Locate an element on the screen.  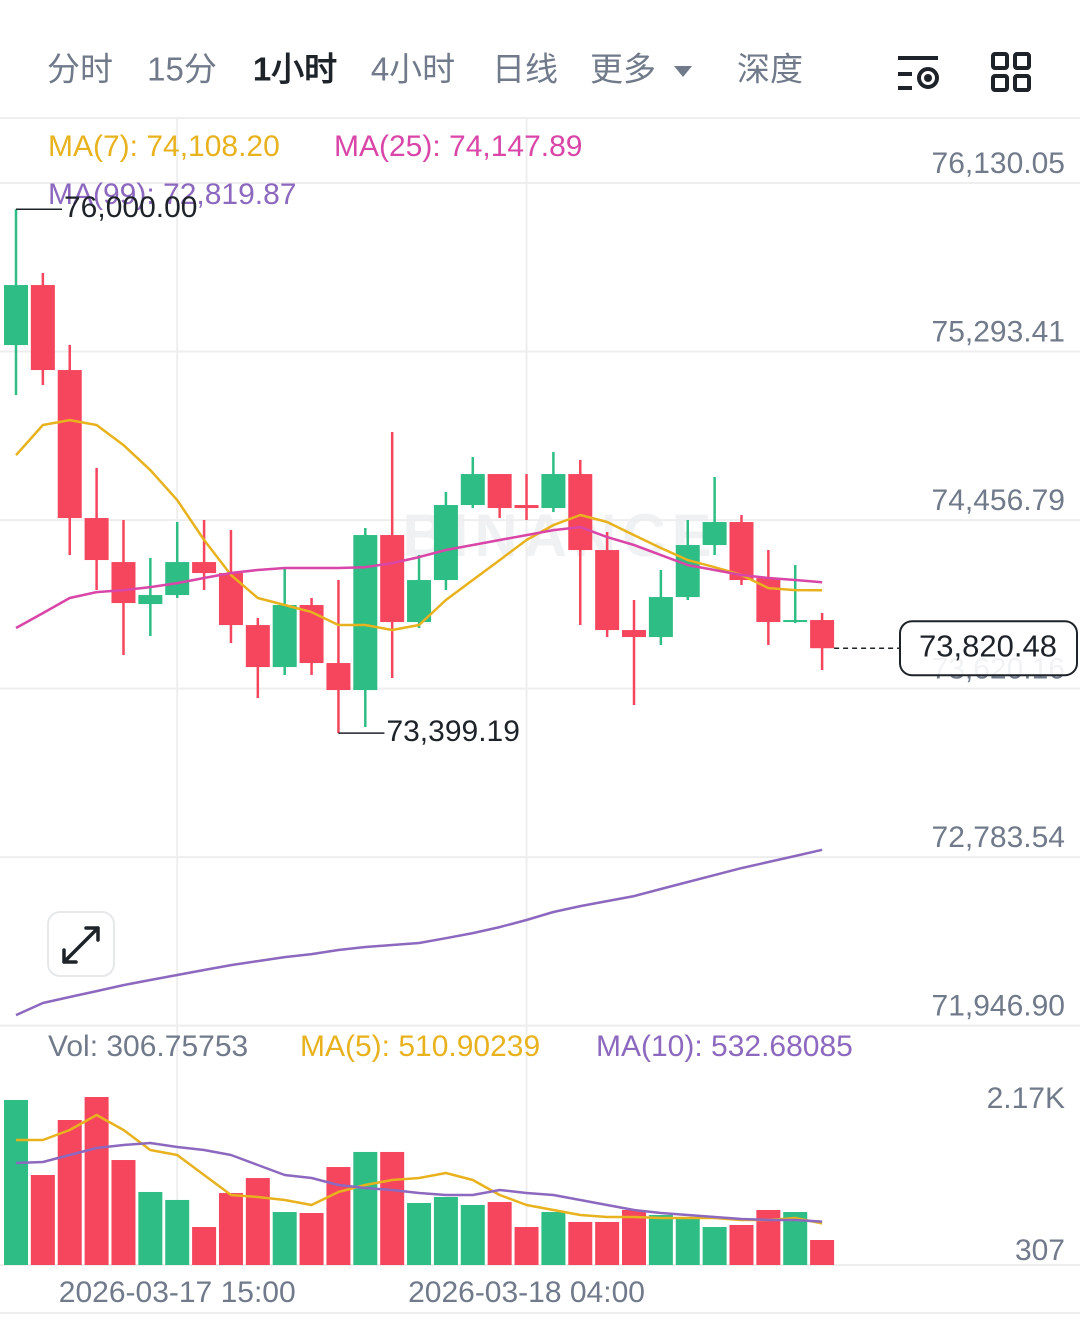
y-tick-label: 76,130.05 is located at coordinates (998, 163).